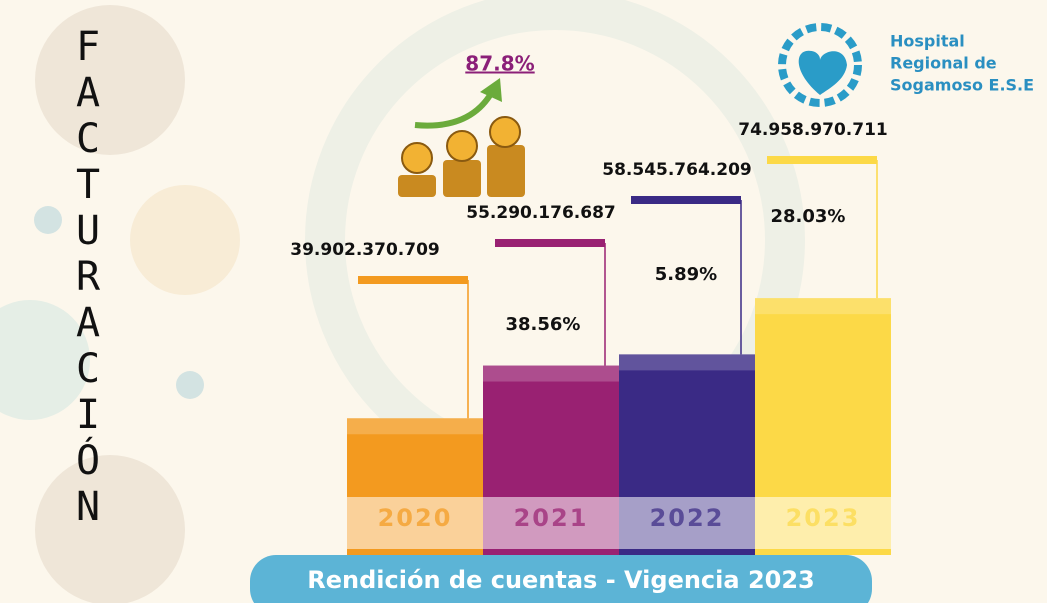  I want to click on footer: Rendición de cuentas - Vigencia 2023, so click(560, 580).